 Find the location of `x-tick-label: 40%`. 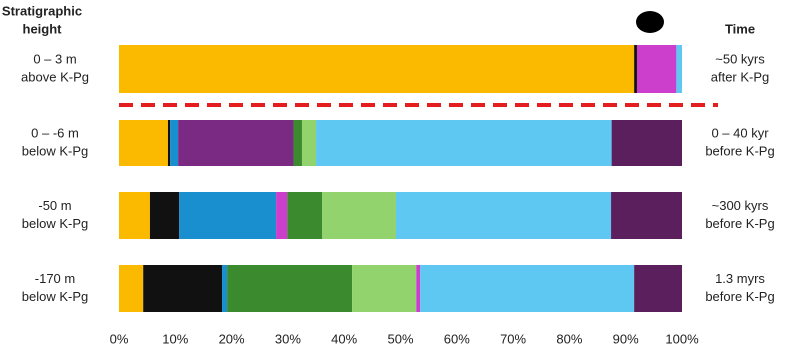

x-tick-label: 40% is located at coordinates (344, 338).